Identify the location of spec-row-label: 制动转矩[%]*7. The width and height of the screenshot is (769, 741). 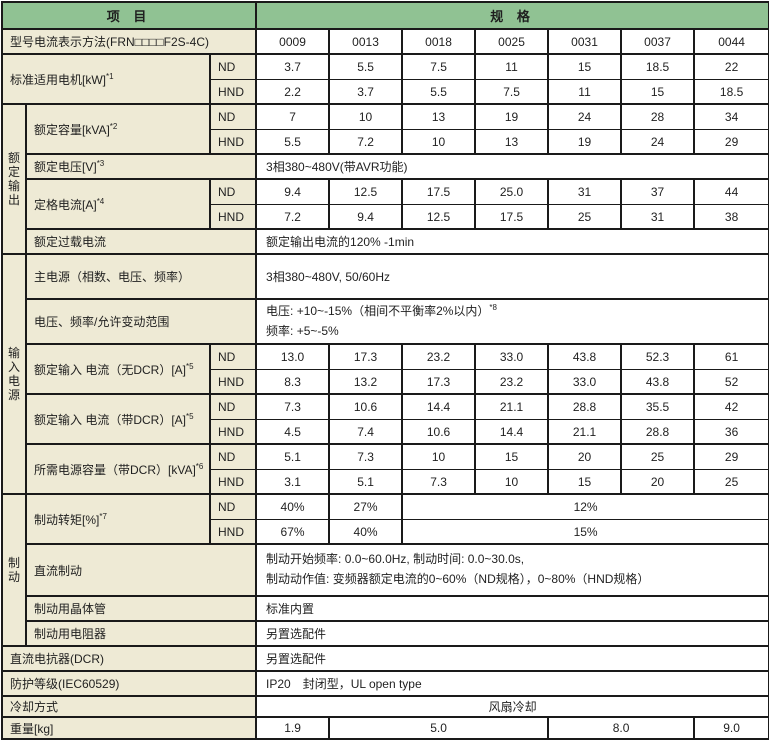
(119, 520).